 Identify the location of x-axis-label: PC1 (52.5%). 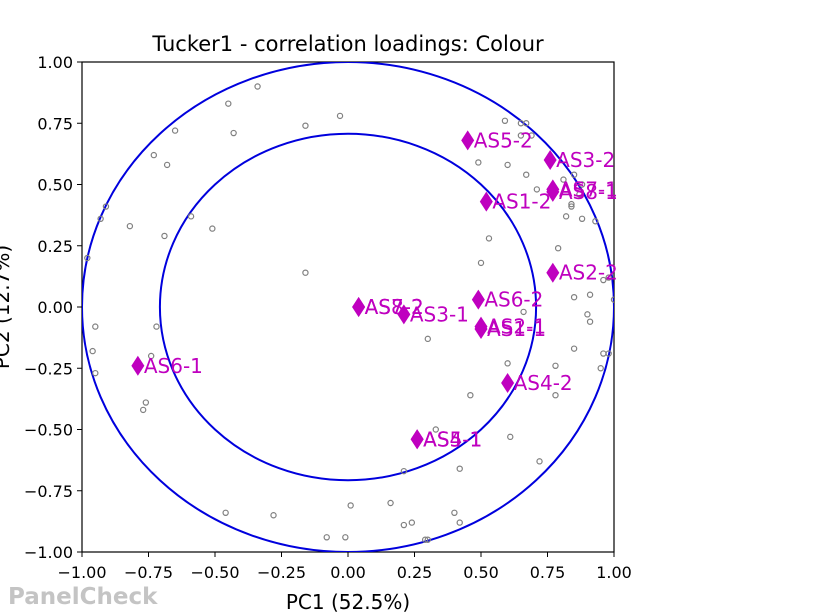
(348, 602).